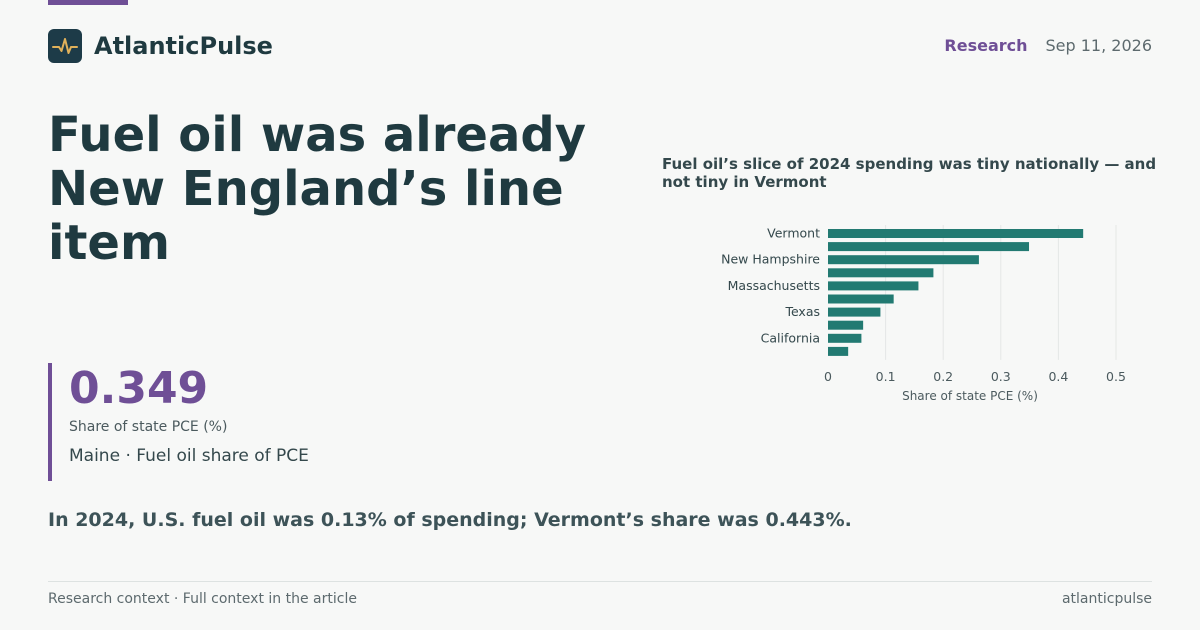 The height and width of the screenshot is (630, 1200). Describe the element at coordinates (774, 285) in the screenshot. I see `category-label-4: Massachusetts` at that location.